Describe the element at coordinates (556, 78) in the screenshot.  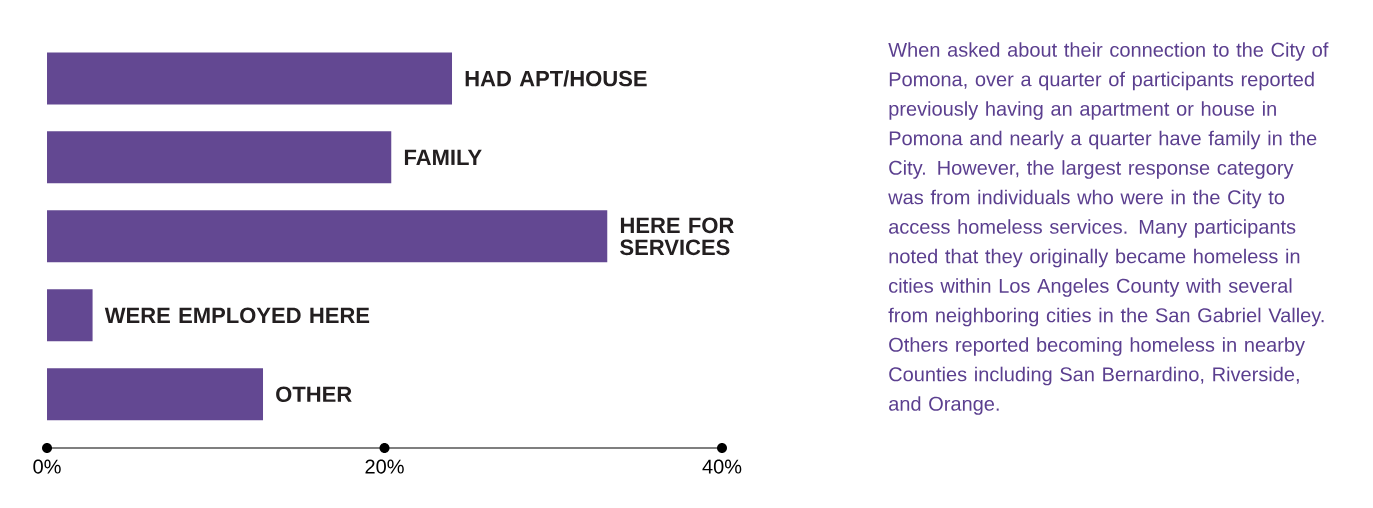
I see `y-tick-label: HAD APT/HOUSE` at that location.